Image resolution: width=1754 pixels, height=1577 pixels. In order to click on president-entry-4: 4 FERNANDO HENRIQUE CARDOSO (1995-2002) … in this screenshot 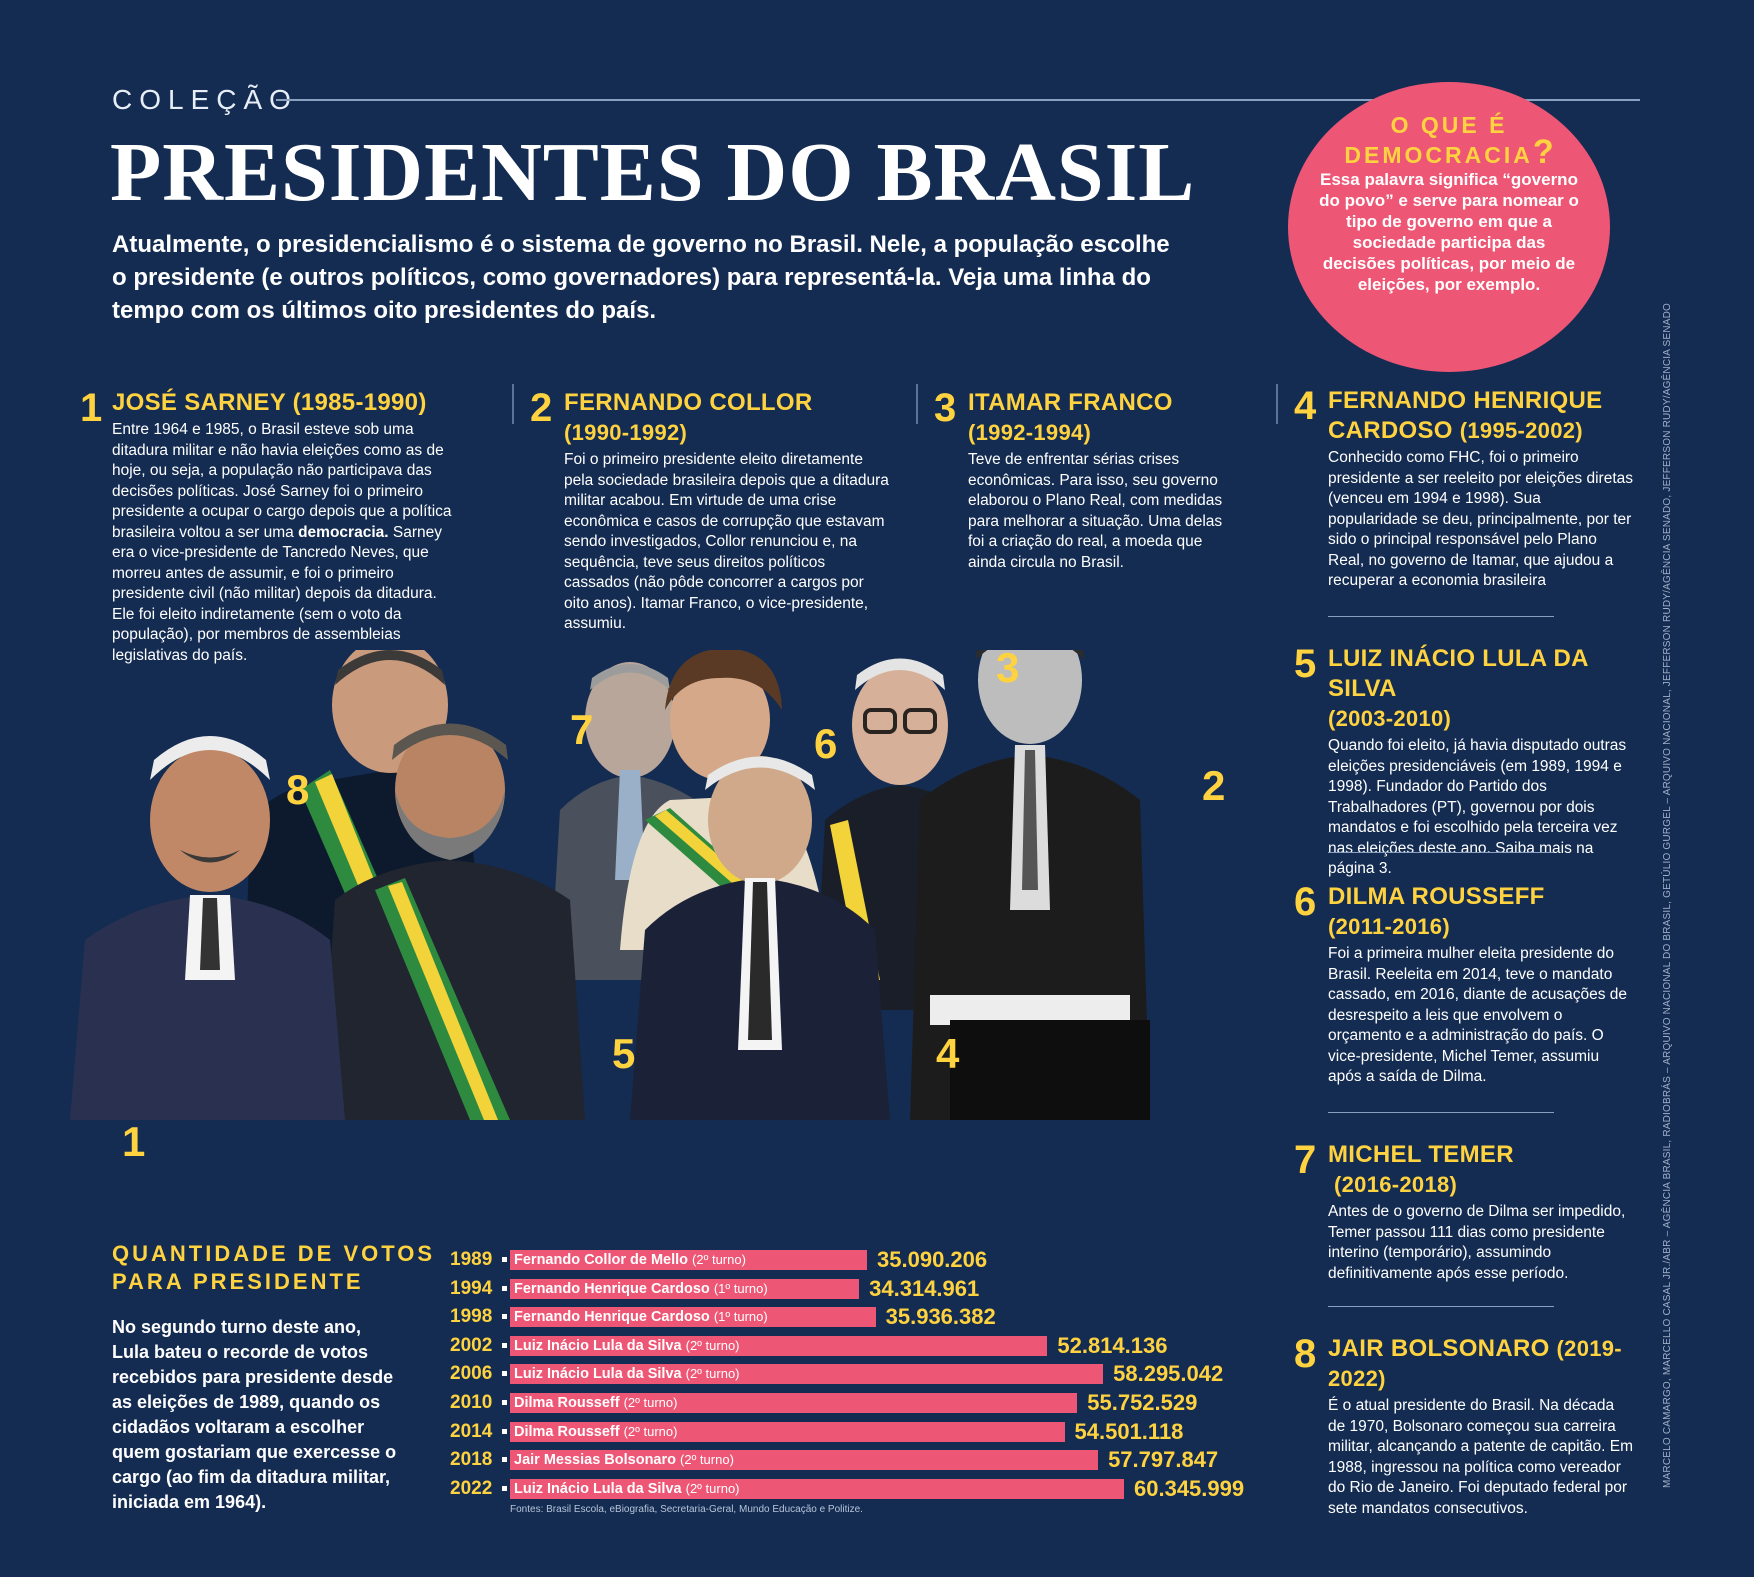, I will do `click(1464, 489)`.